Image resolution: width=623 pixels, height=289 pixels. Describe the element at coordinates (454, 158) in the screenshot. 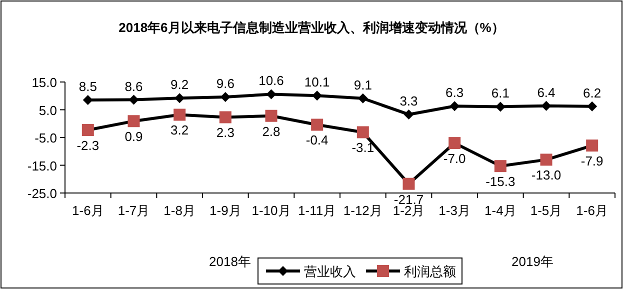

I see `data-label: -7.0` at that location.